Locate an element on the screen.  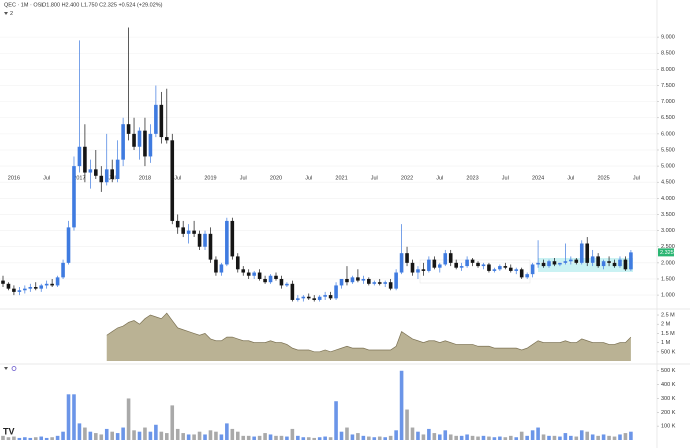
last-price-label: 2.325 is located at coordinates (667, 253).